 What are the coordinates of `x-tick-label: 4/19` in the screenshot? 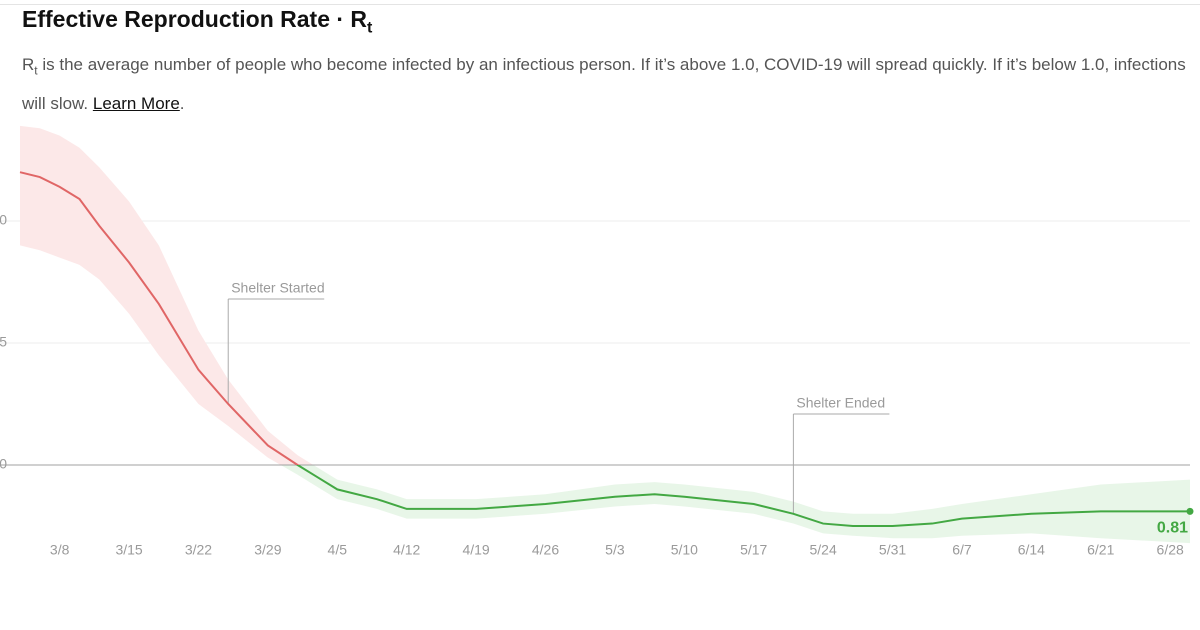 It's located at (475, 550).